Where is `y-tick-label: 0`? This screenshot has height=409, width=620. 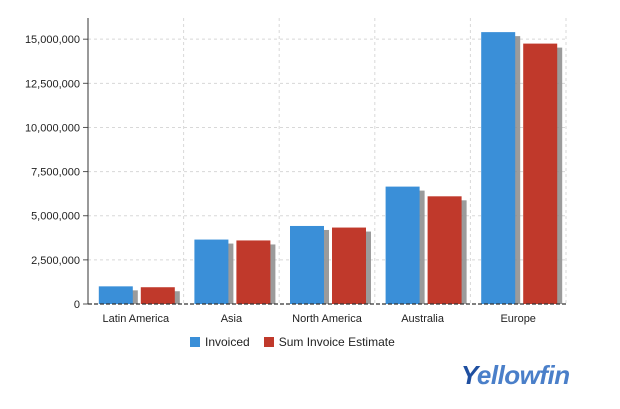 y-tick-label: 0 is located at coordinates (77, 305).